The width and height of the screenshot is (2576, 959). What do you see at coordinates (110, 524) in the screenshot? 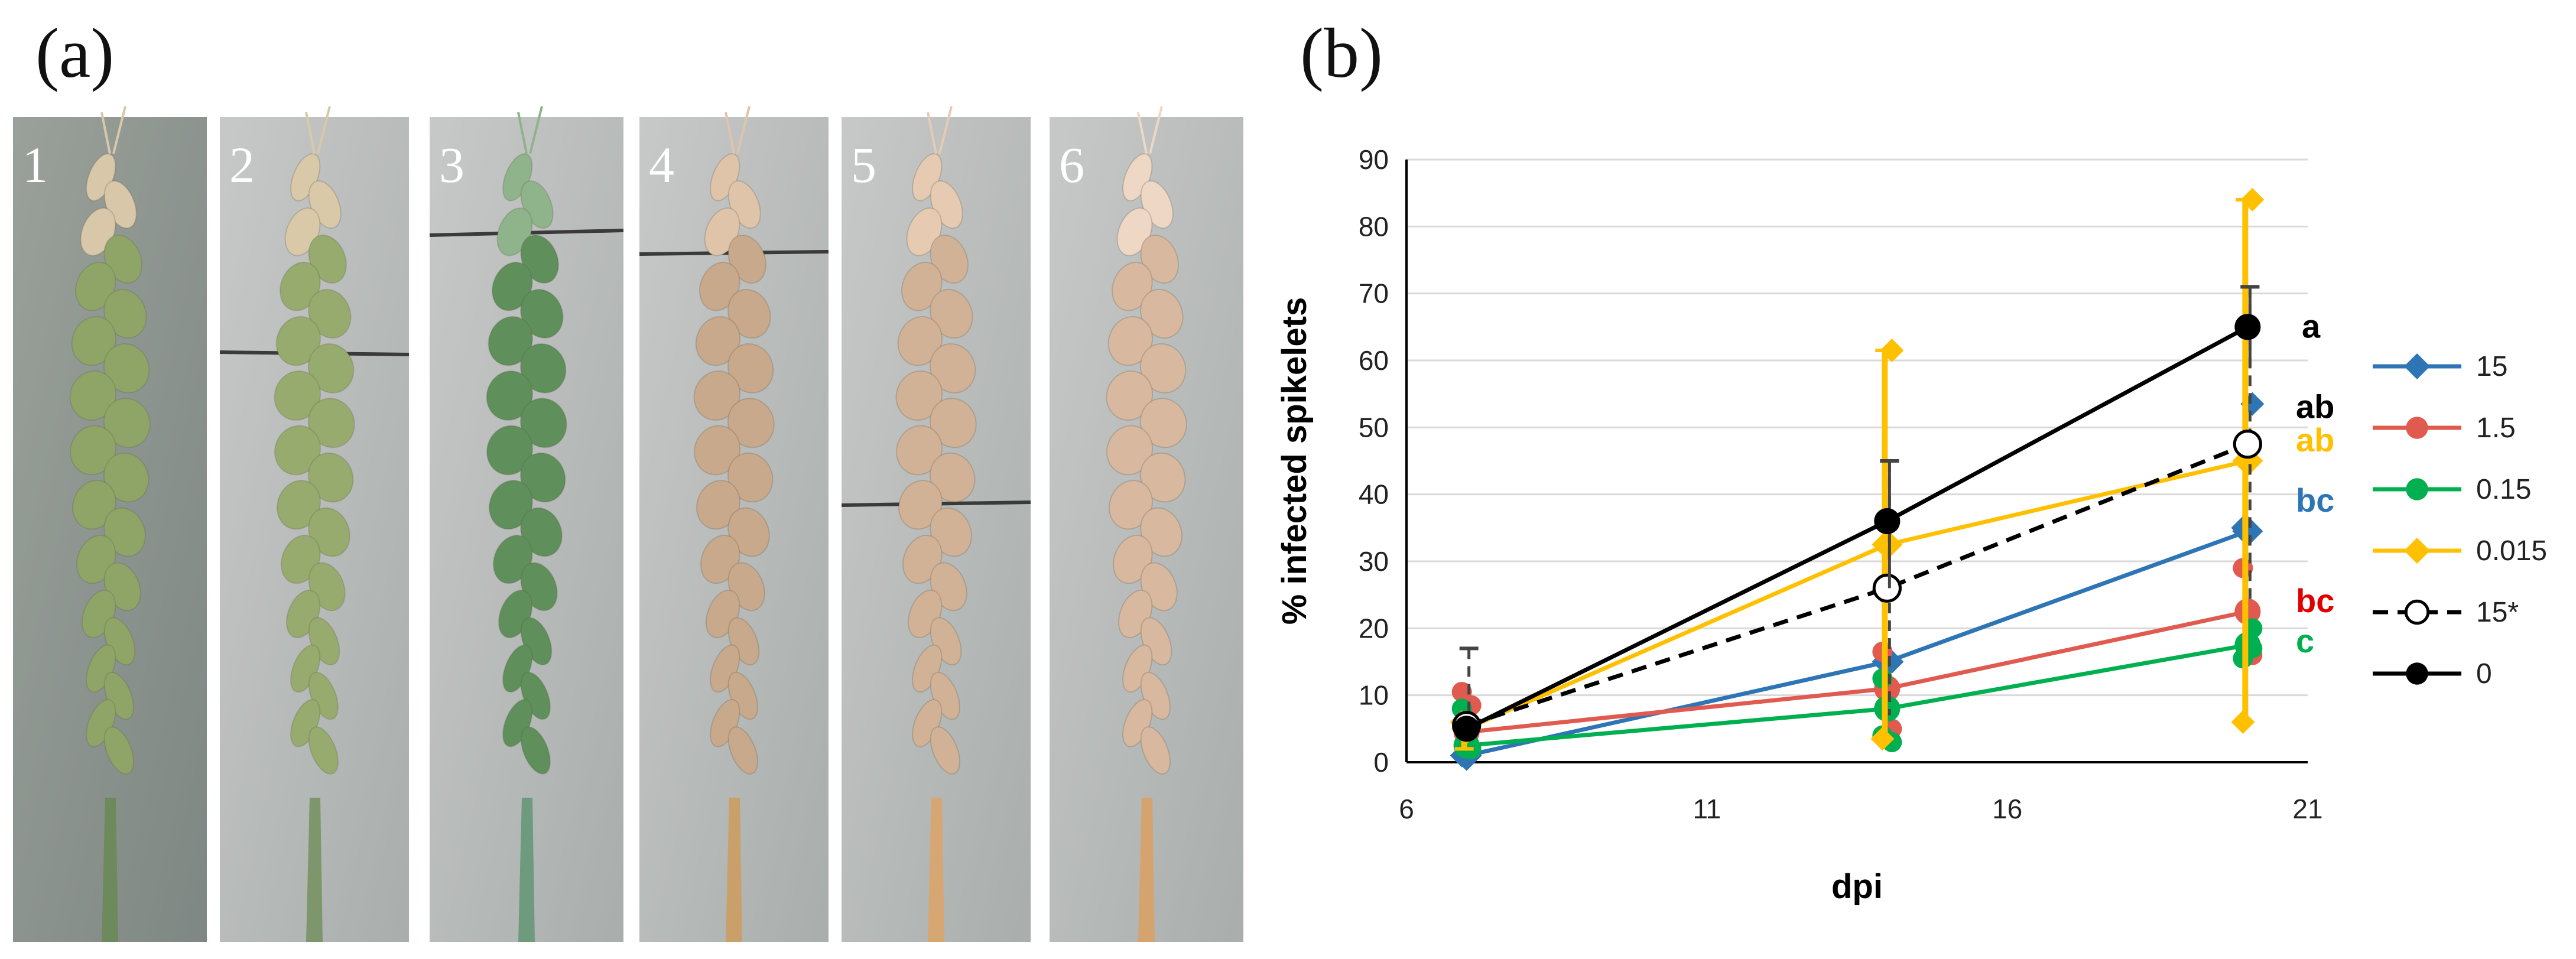
I see `photo-1: 1` at bounding box center [110, 524].